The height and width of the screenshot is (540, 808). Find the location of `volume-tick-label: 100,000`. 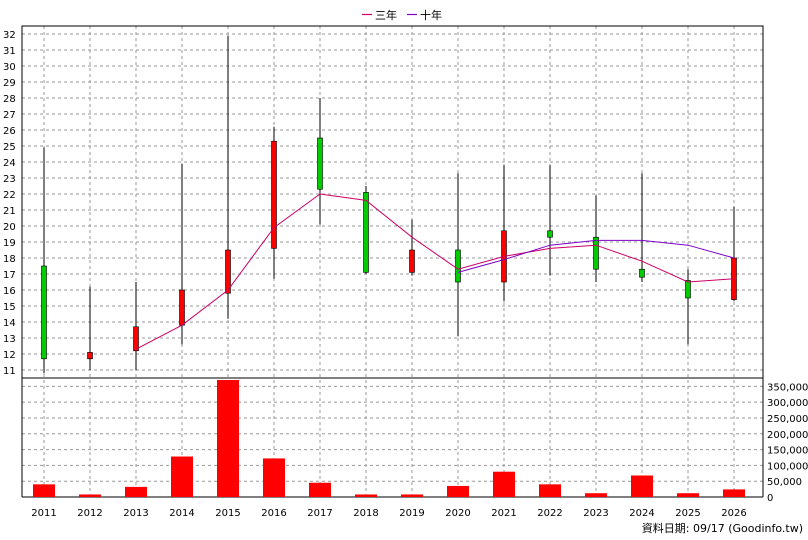

volume-tick-label: 100,000 is located at coordinates (787, 466).